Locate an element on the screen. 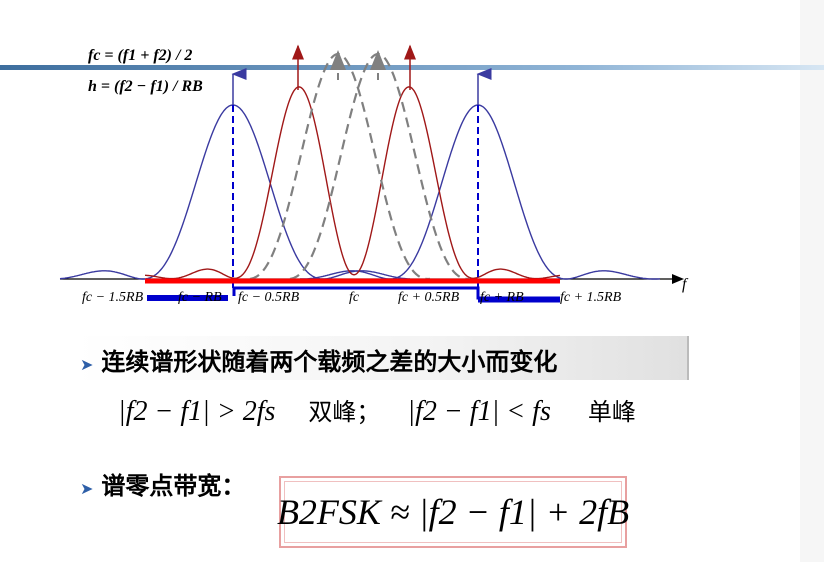 The image size is (824, 562). tick-label: fc is located at coordinates (354, 297).